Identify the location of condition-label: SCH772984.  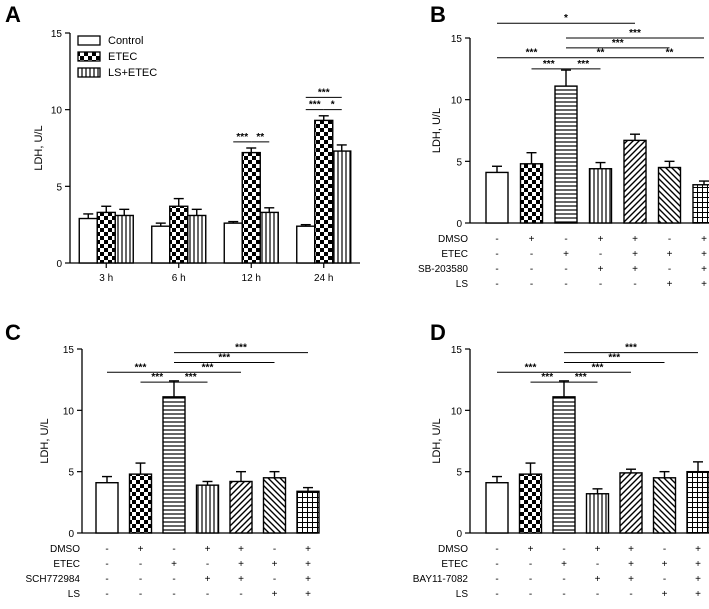
(53, 579).